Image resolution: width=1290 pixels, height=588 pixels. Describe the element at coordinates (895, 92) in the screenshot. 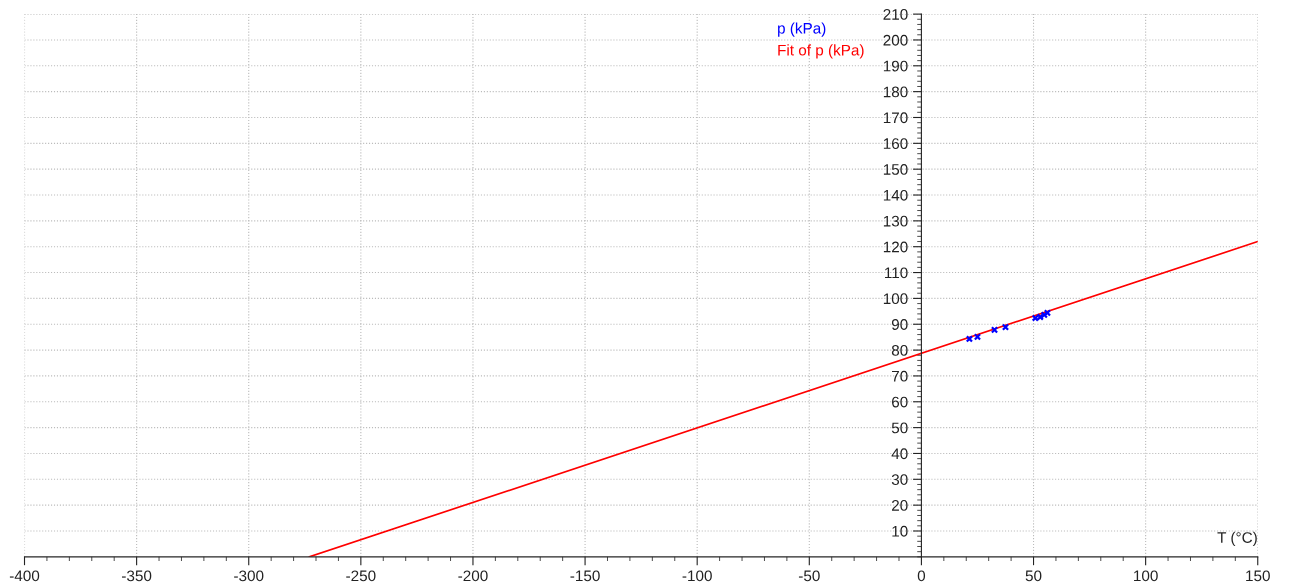

I see `y-tick-label: 180` at that location.